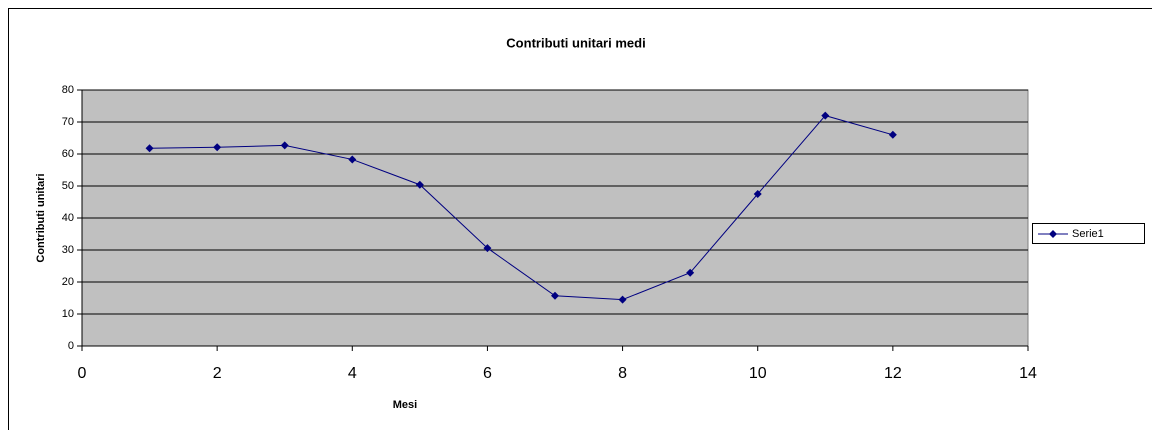 The height and width of the screenshot is (430, 1152). Describe the element at coordinates (487, 373) in the screenshot. I see `x-tick-label: 6` at that location.